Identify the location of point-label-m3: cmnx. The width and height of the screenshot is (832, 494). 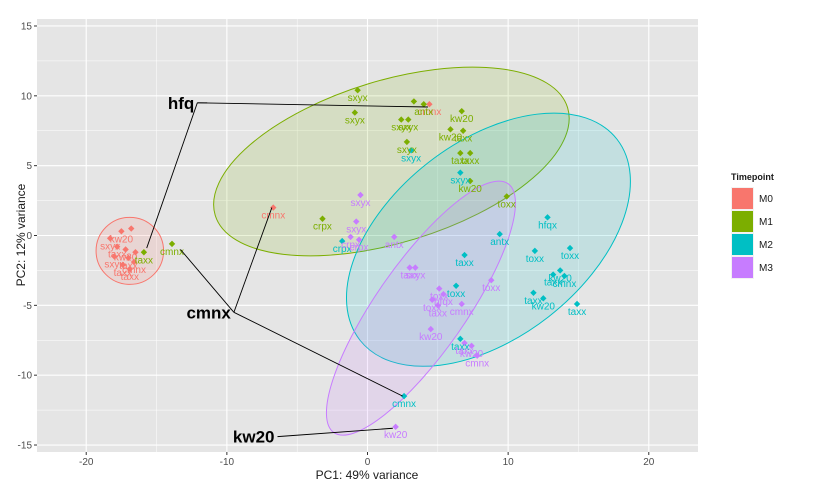
(477, 364).